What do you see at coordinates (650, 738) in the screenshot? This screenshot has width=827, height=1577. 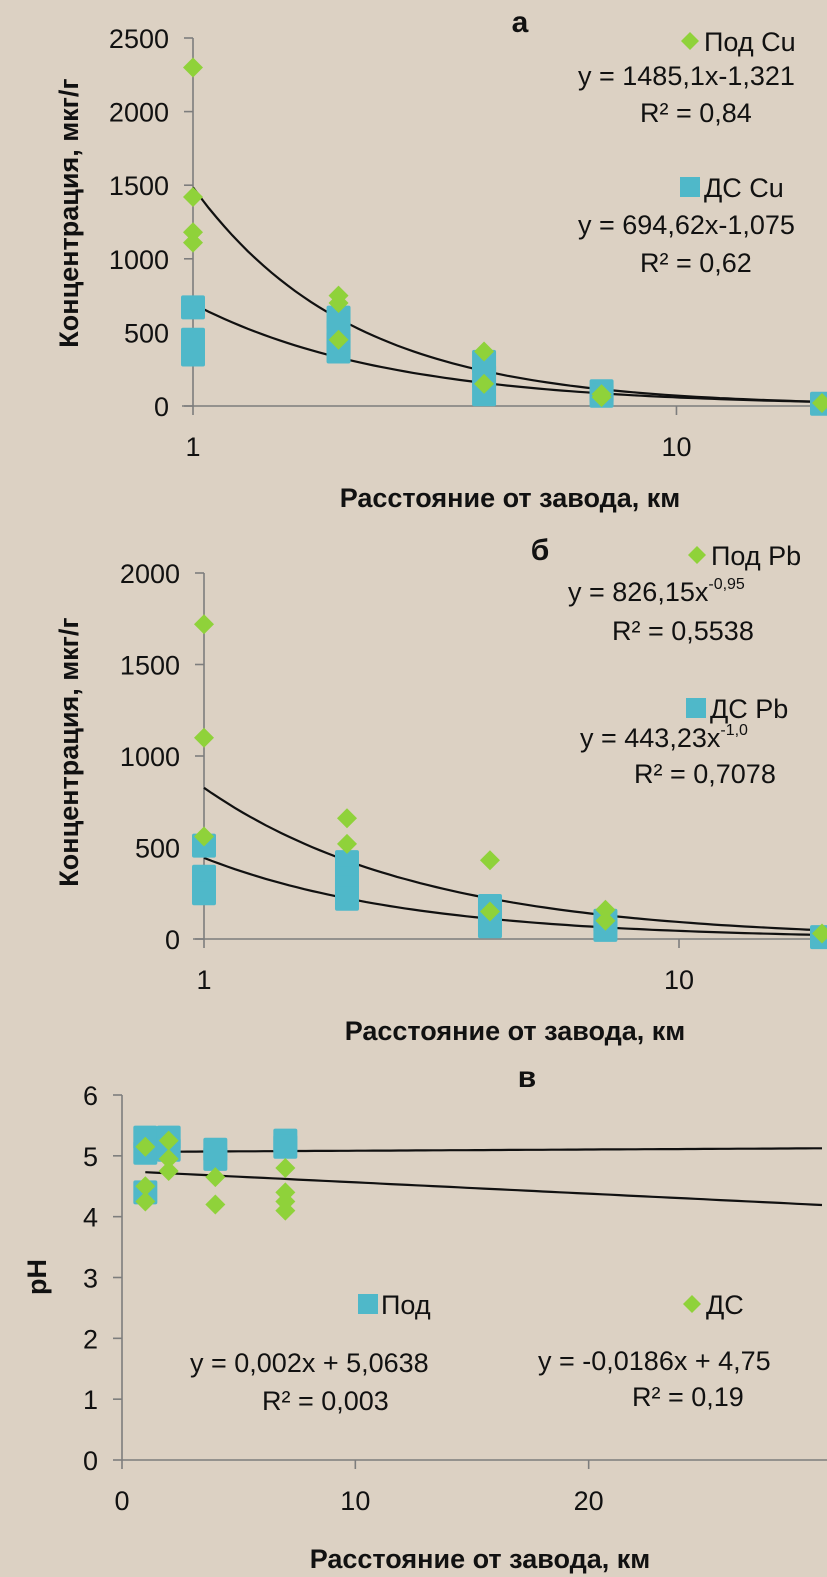 I see `equation-ds-pb-base: y = 443,23x` at bounding box center [650, 738].